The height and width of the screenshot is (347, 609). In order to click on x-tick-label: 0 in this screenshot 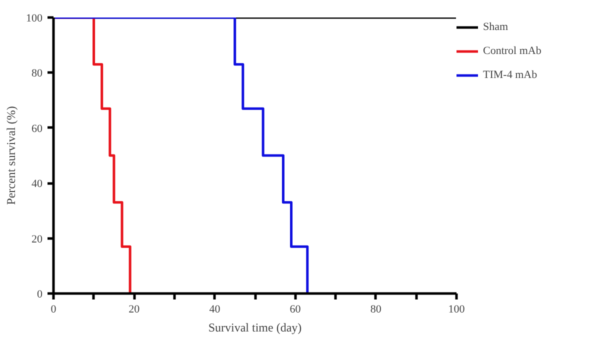, I will do `click(53, 310)`.